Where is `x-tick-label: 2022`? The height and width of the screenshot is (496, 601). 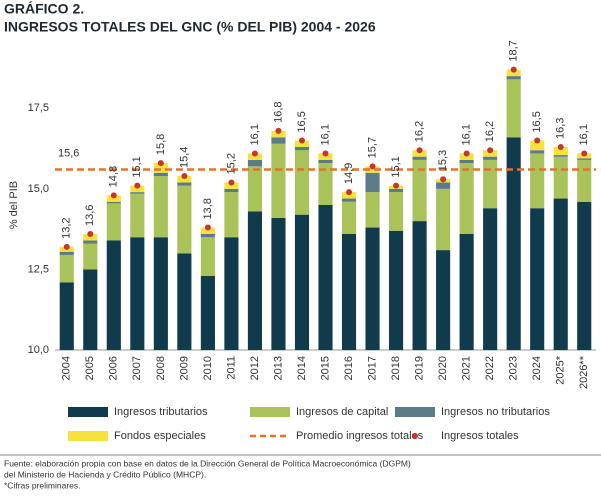
x-tick-label: 2022 is located at coordinates (490, 368).